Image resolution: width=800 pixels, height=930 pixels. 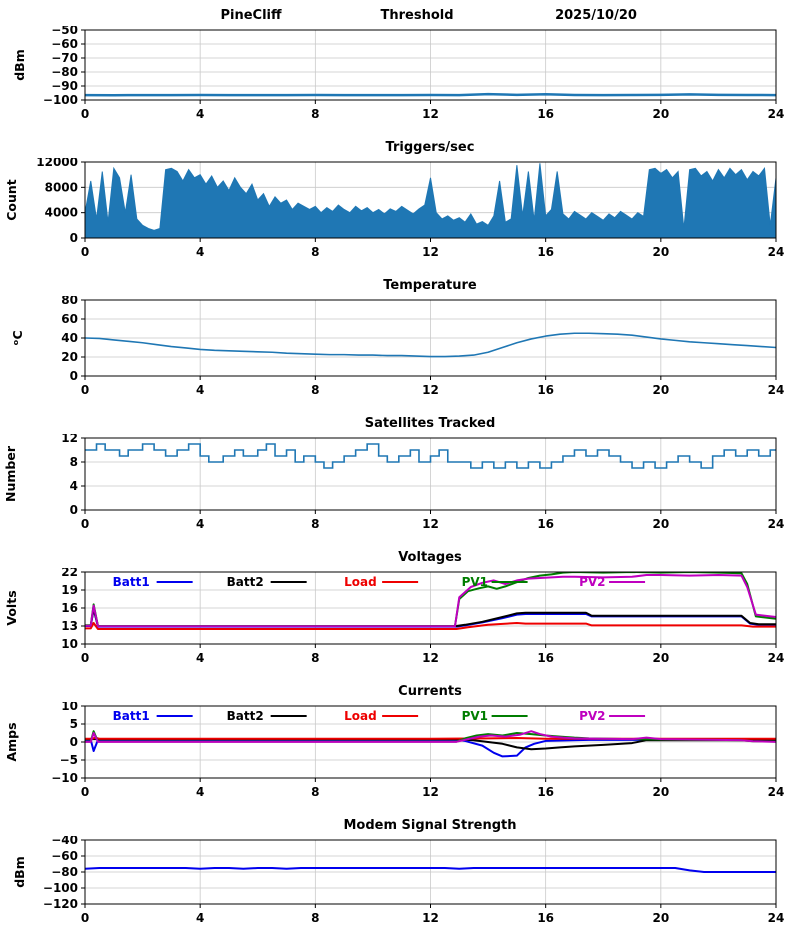 What do you see at coordinates (64, 86) in the screenshot?
I see `y-tick-label: −90` at bounding box center [64, 86].